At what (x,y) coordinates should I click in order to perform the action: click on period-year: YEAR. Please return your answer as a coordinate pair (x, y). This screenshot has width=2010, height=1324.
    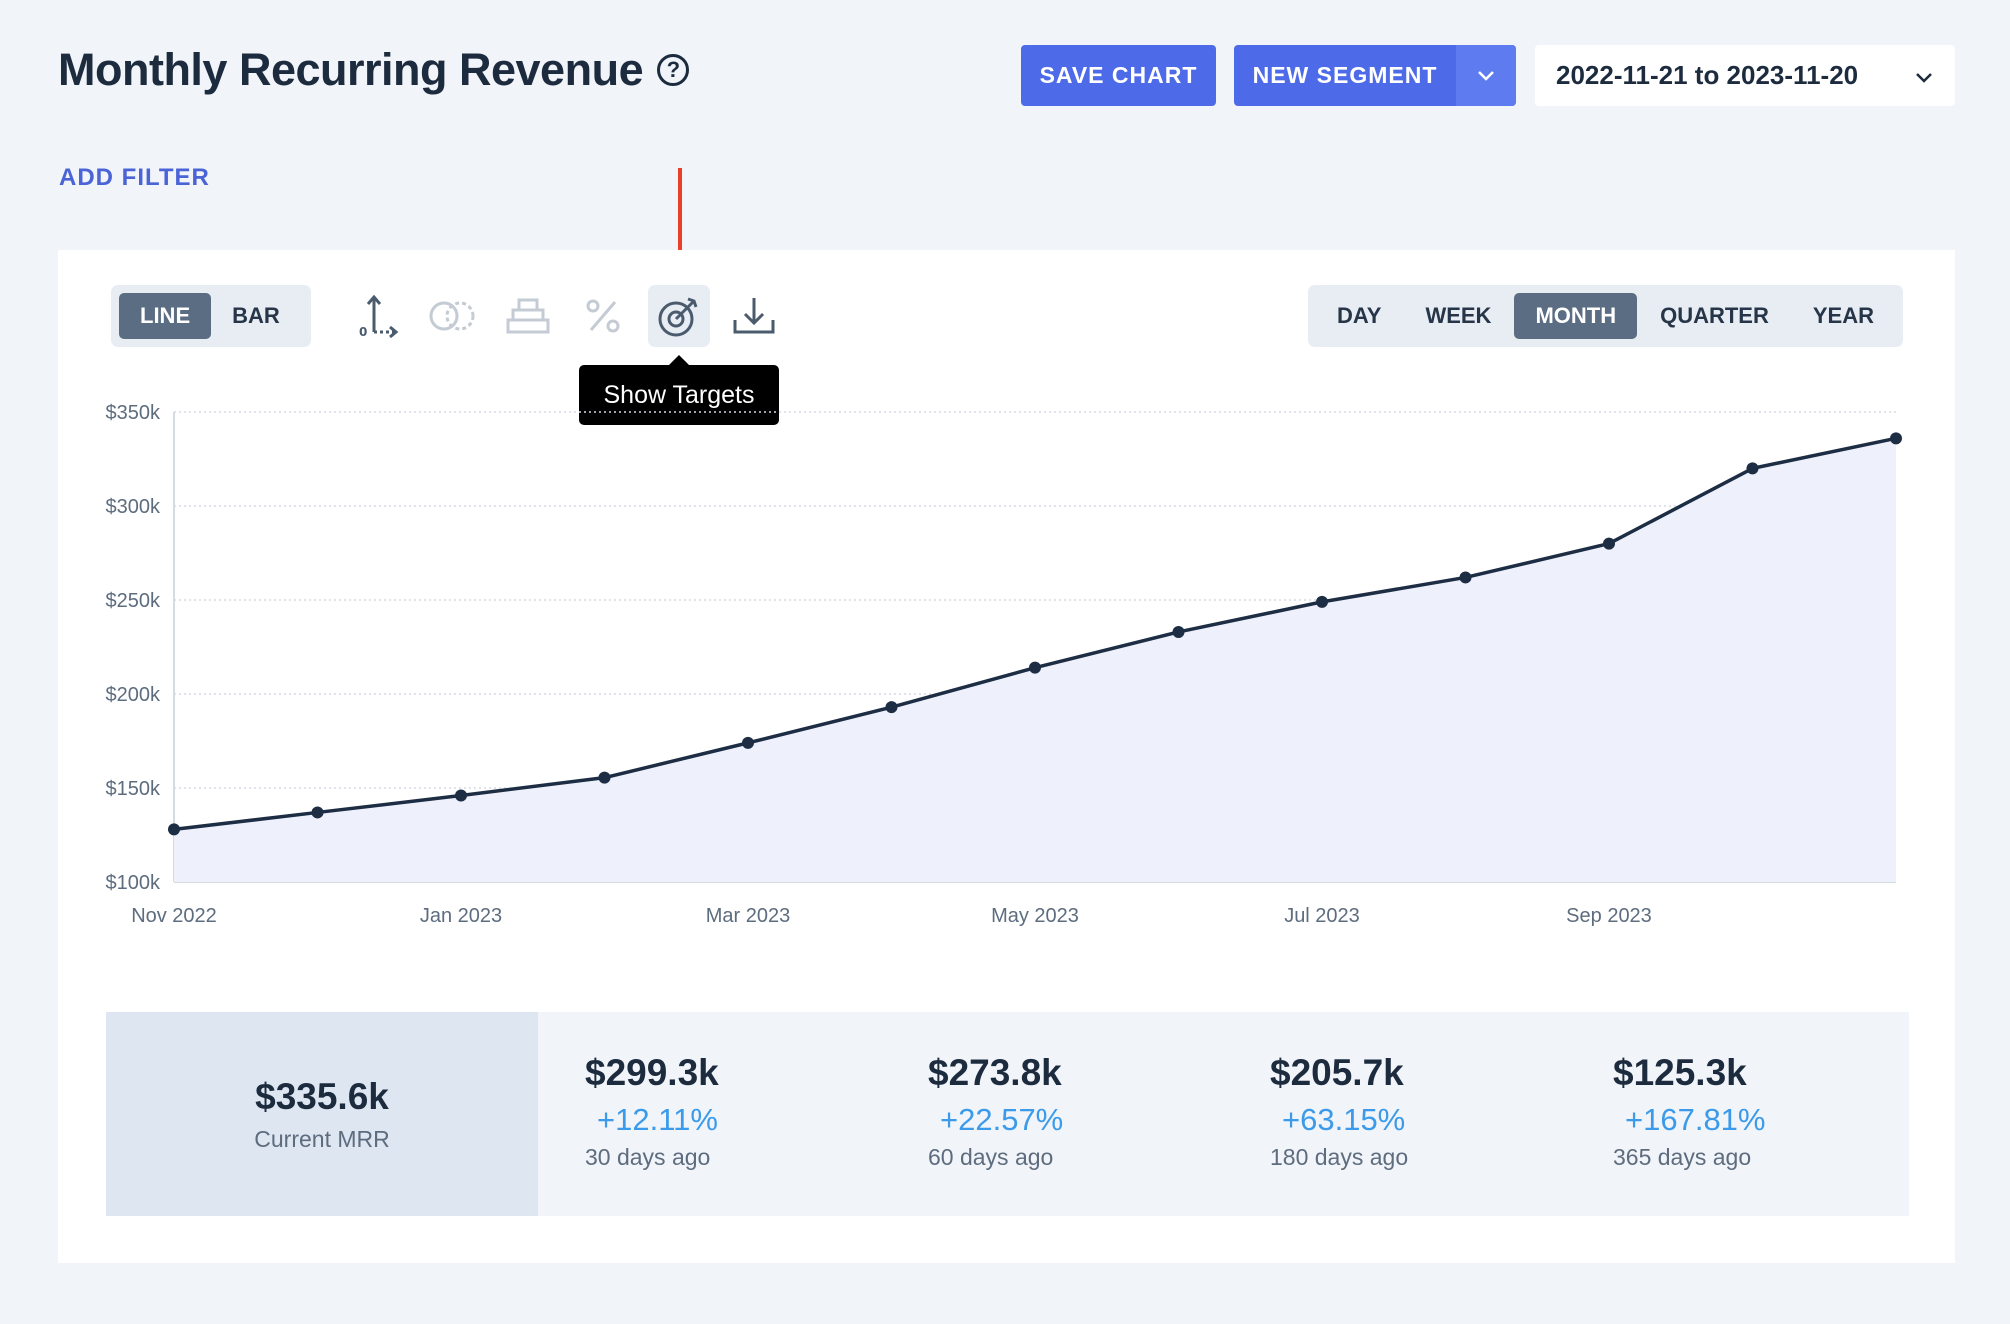
    Looking at the image, I should click on (1843, 315).